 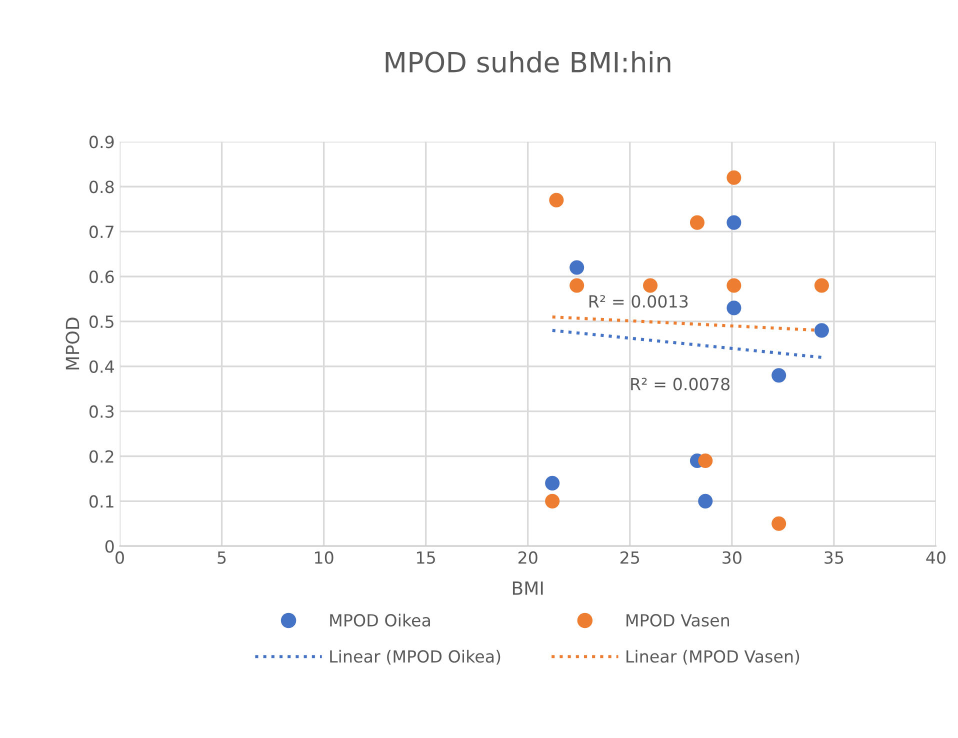 I want to click on y-tick-label: 0.9, so click(x=101, y=142).